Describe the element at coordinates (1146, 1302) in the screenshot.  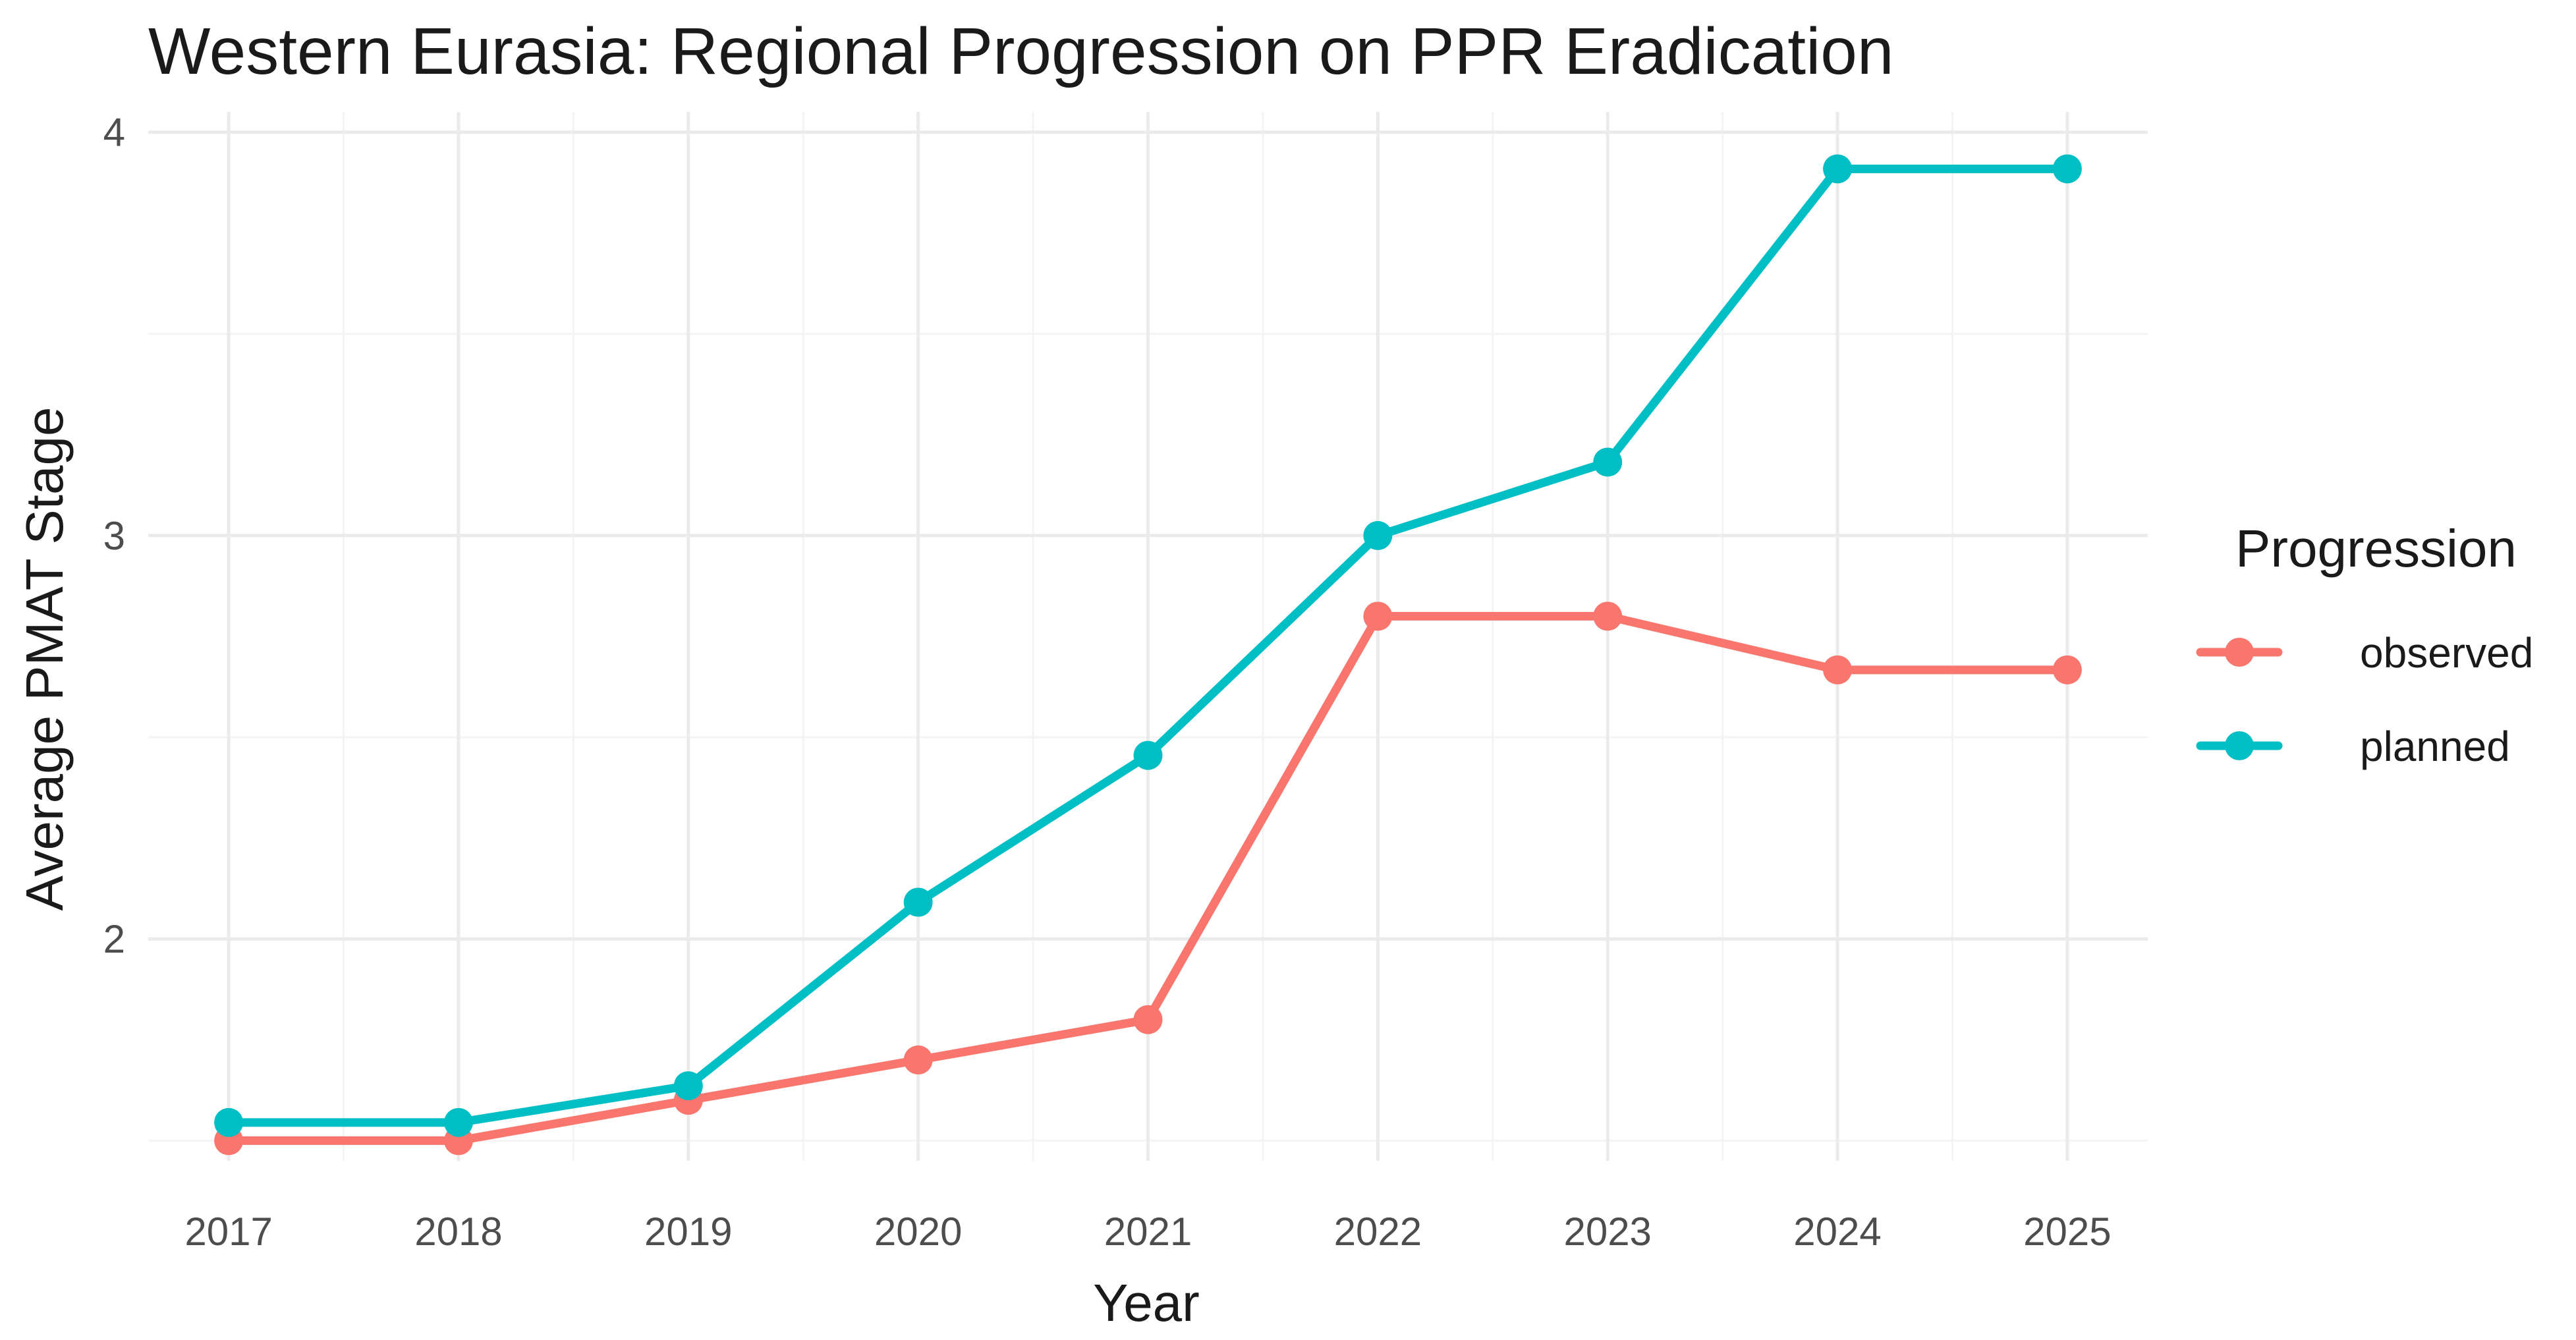
I see `x-axis-title: Year` at that location.